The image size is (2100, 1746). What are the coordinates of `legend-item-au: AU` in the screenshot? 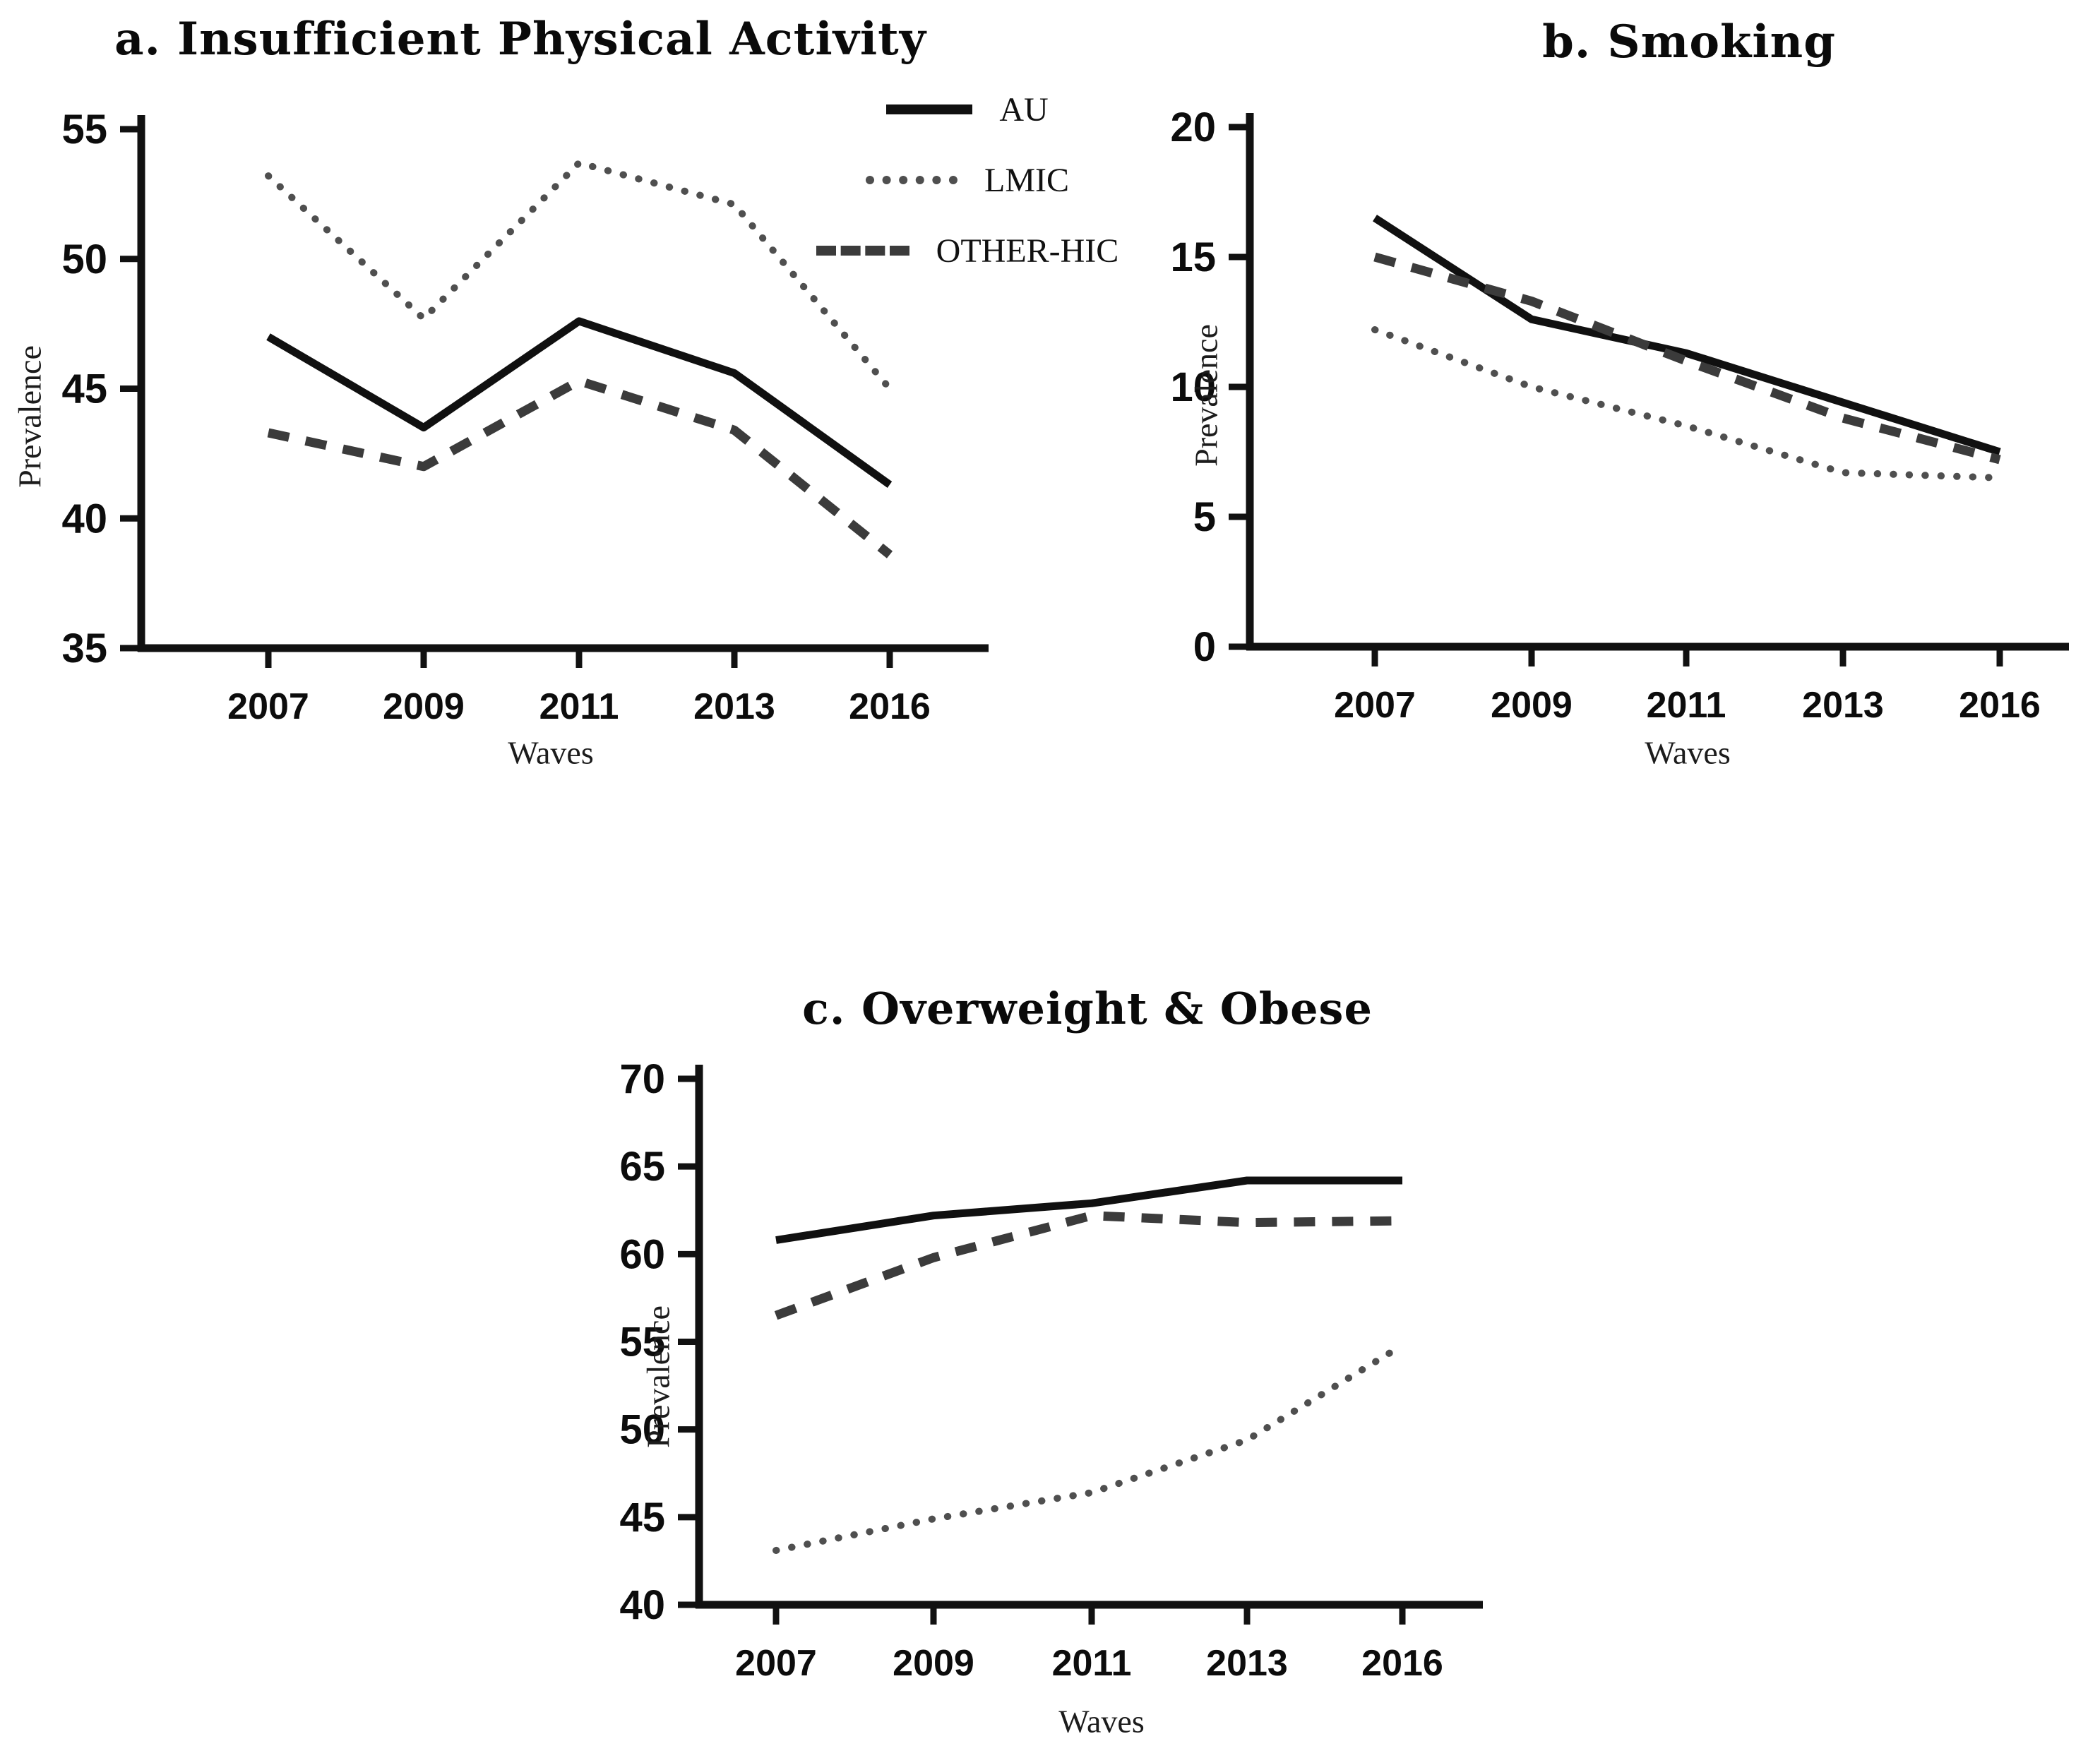 It's located at (968, 109).